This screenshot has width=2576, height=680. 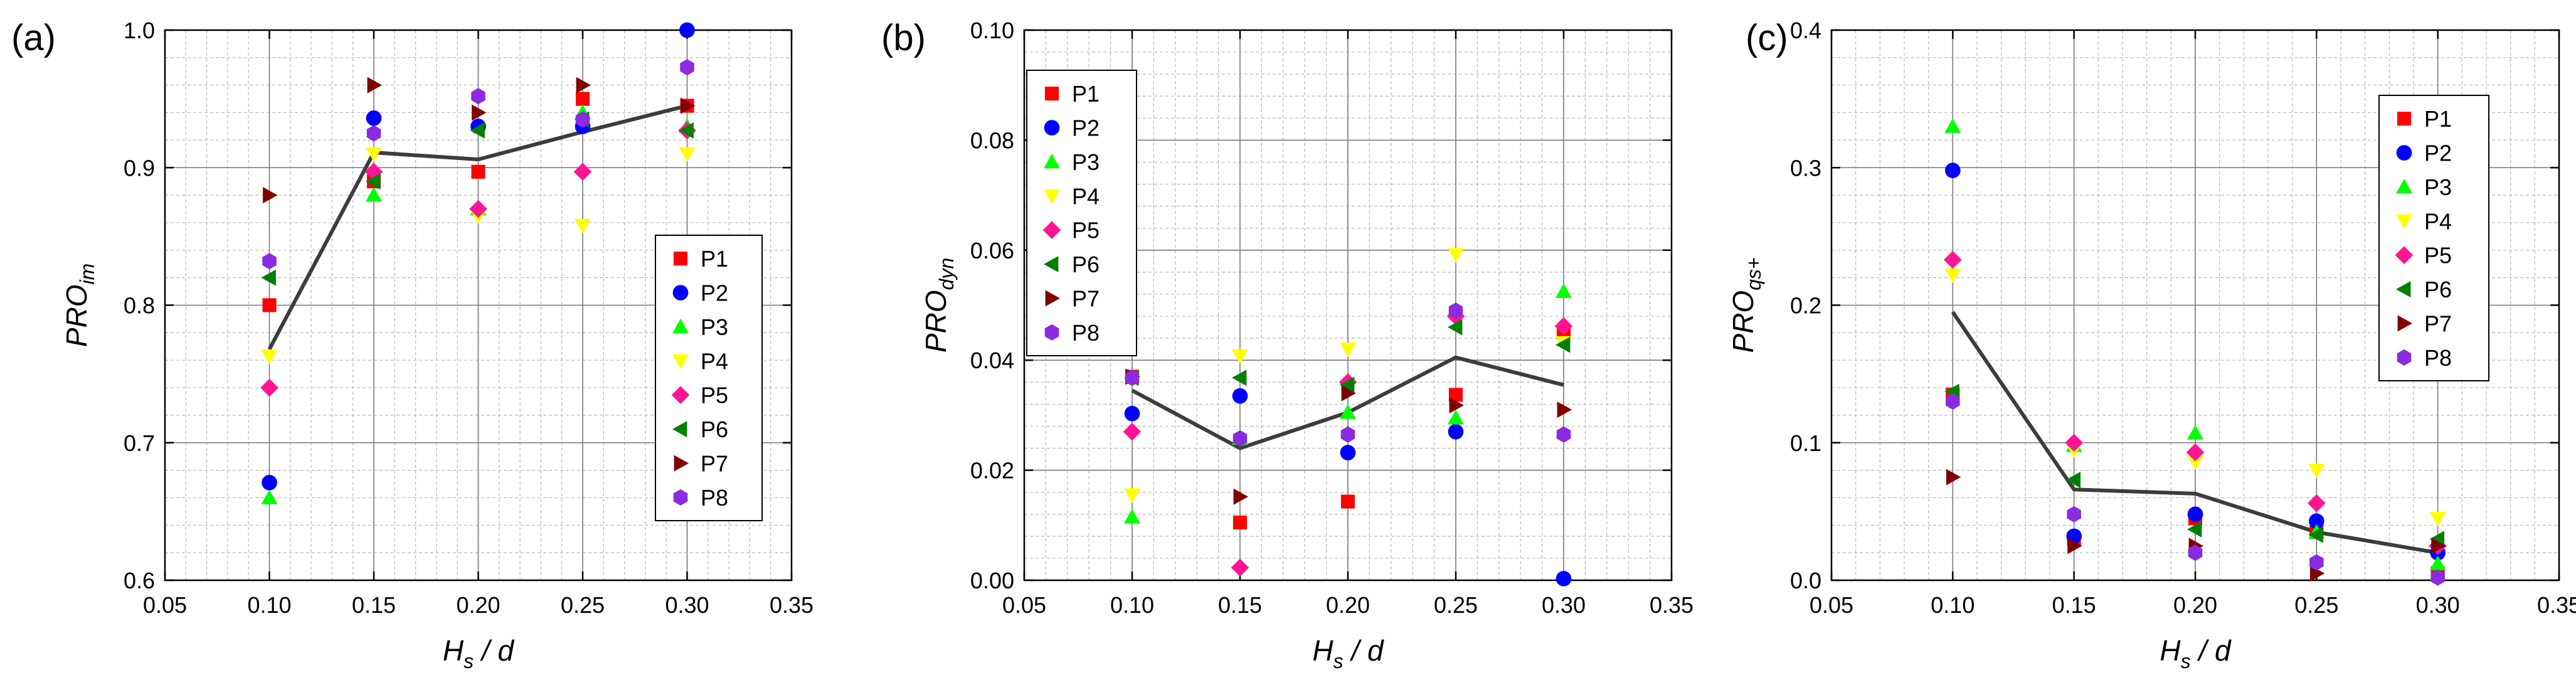 I want to click on y-tick-label: 0.9, so click(x=139, y=168).